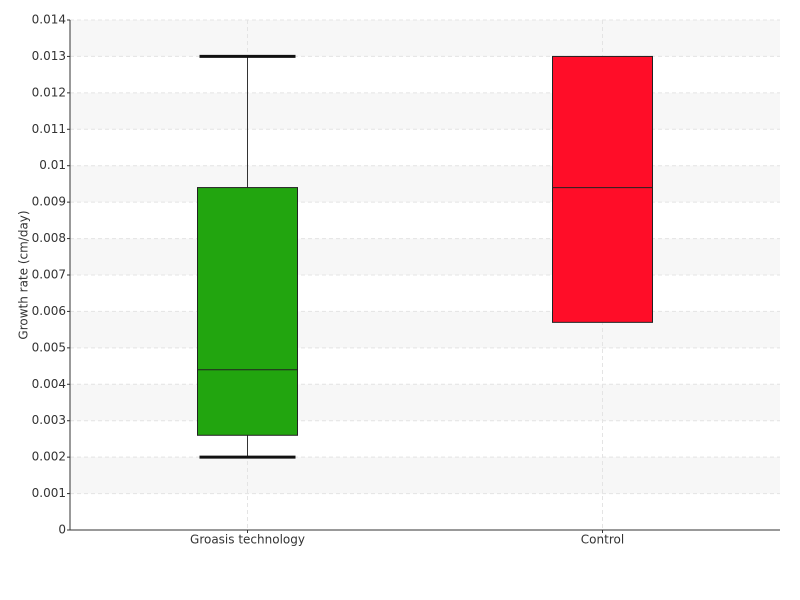 This screenshot has width=800, height=600. I want to click on y-tick-label: 0.005, so click(49, 347).